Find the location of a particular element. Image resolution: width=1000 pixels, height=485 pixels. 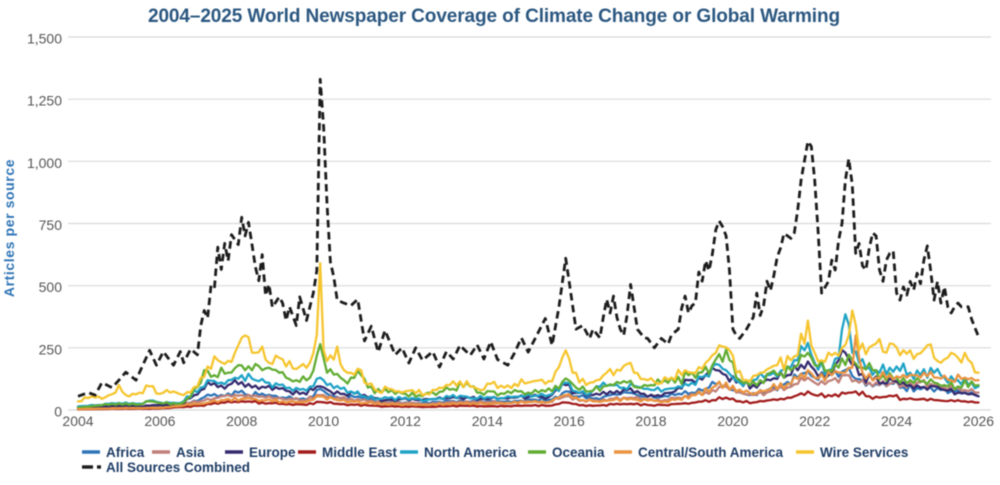

svg-text: 2024 is located at coordinates (896, 421).